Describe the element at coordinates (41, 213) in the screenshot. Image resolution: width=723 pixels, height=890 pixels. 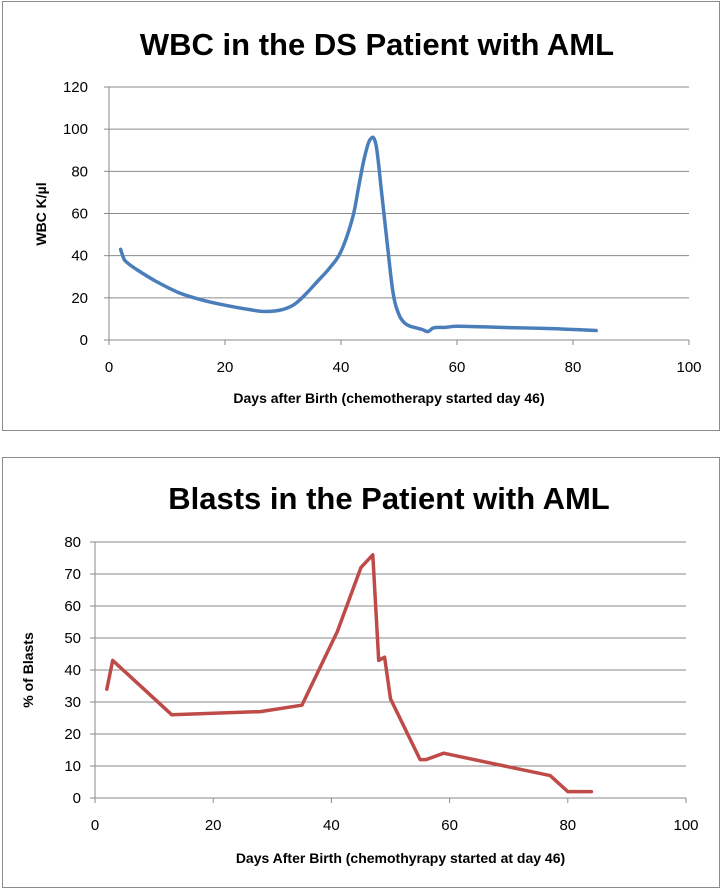
I see `y-axis-title: WBC K/µl` at that location.